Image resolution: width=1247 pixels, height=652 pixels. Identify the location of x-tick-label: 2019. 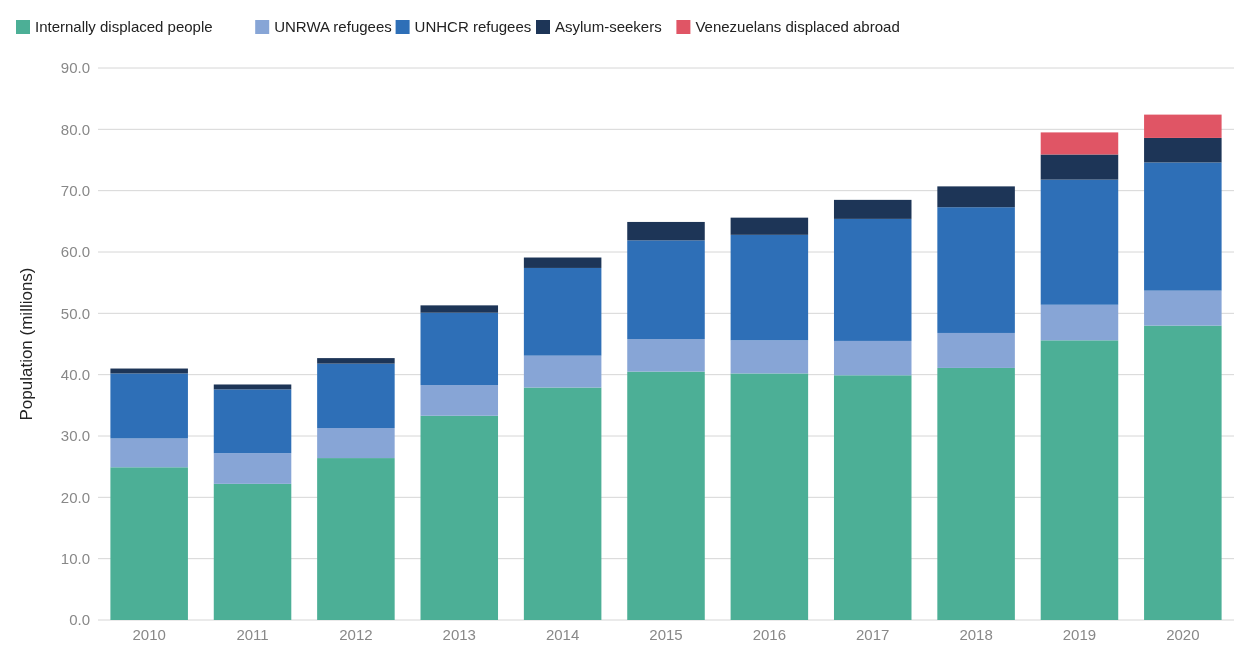
(1079, 634).